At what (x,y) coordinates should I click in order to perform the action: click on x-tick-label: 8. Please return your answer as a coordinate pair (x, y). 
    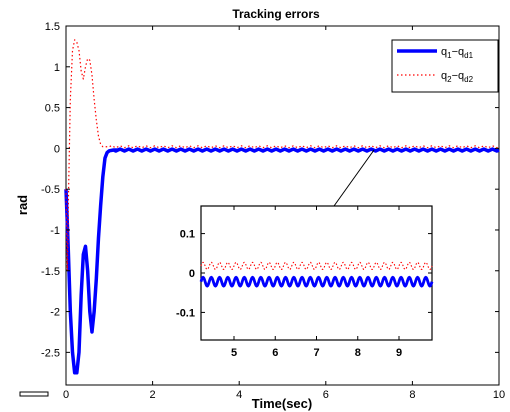
    Looking at the image, I should click on (412, 395).